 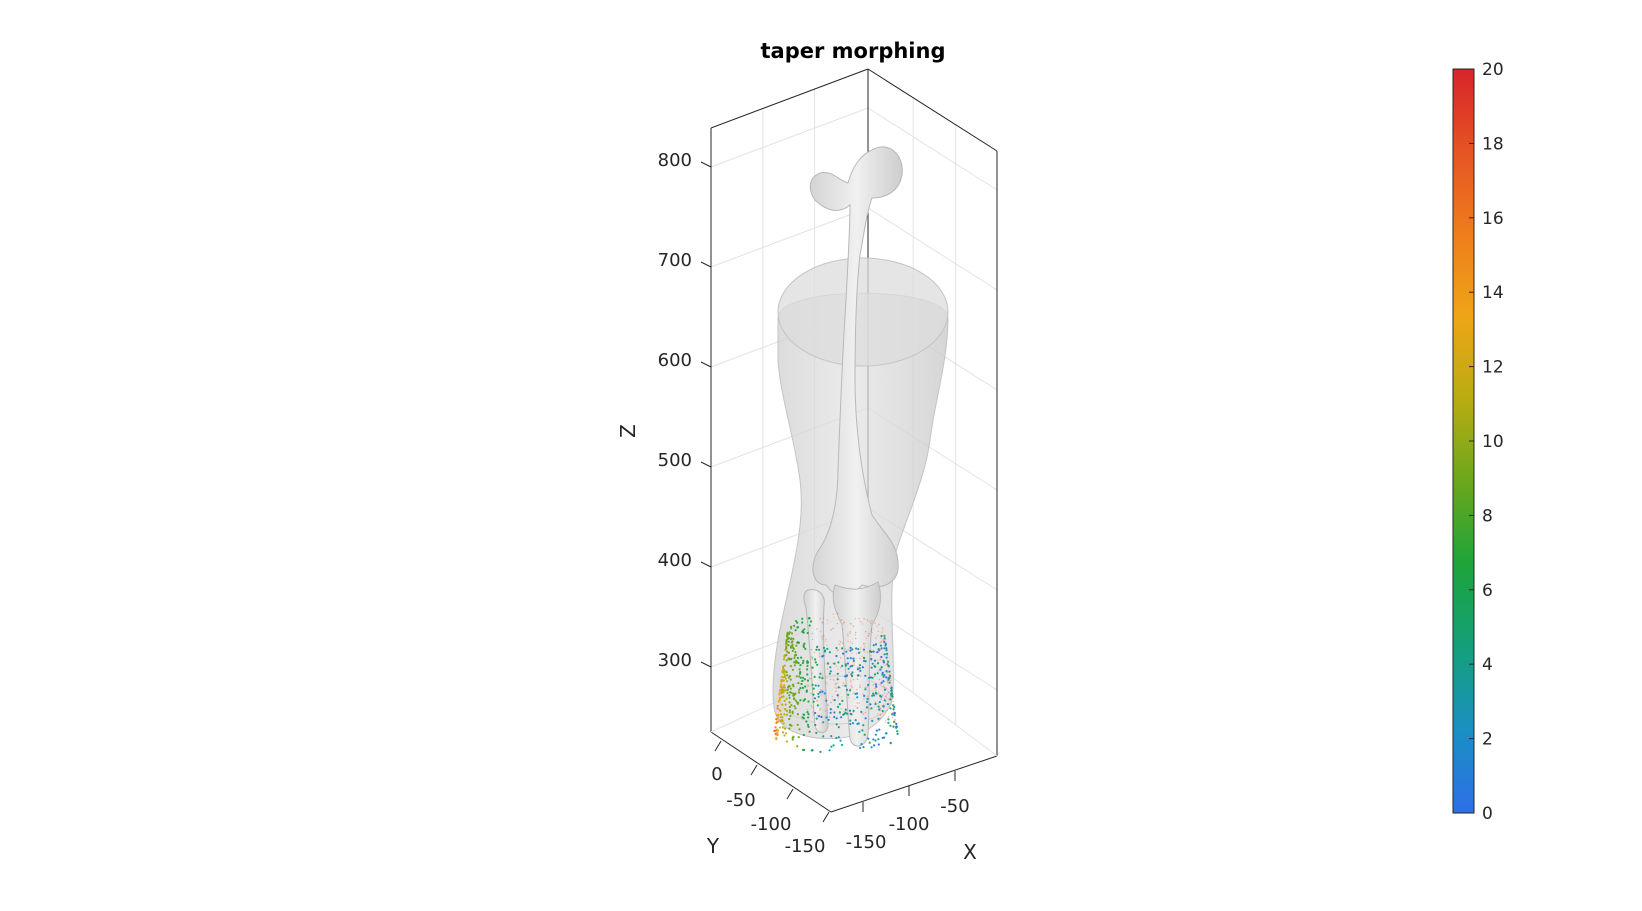 I want to click on box-edge-floor-right, so click(x=914, y=784).